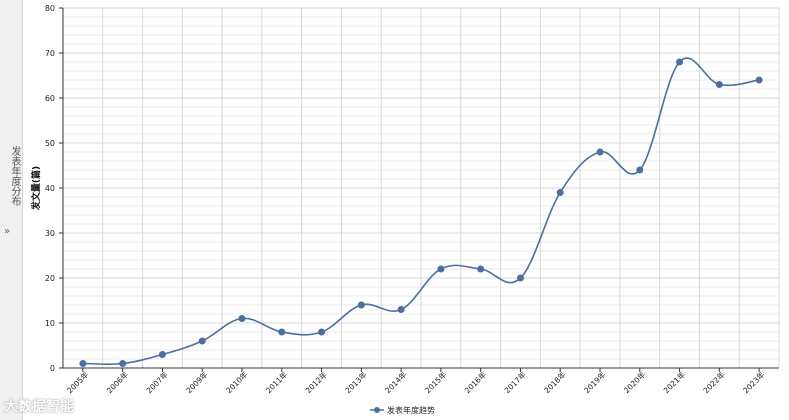 This screenshot has width=789, height=420. I want to click on side-panel-label: 发表年度分布, so click(14, 176).